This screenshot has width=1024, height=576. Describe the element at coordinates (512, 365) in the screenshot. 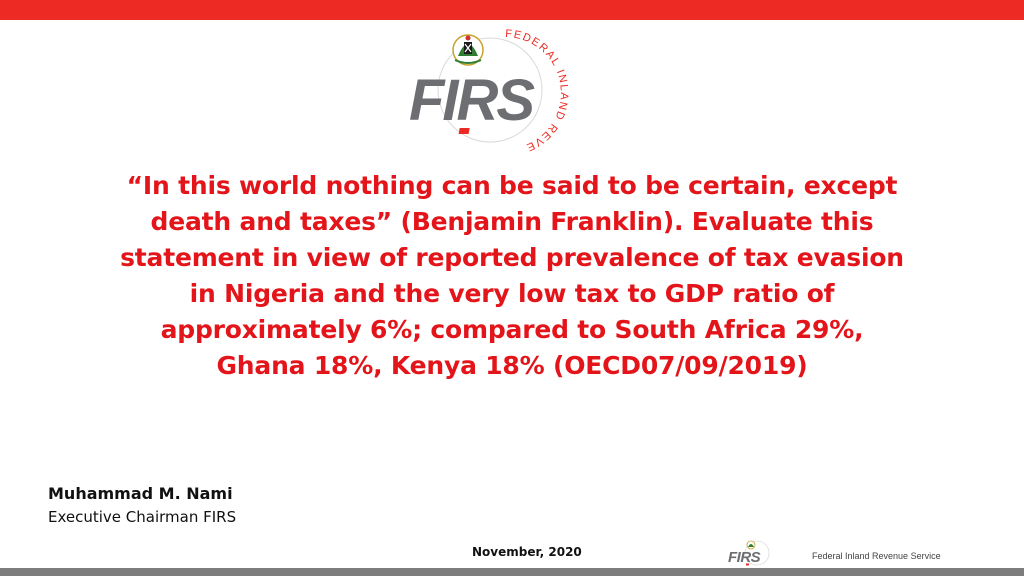

I see `quote-line: Ghana 18%, Kenya 18% (OECD07/09/2019)` at that location.